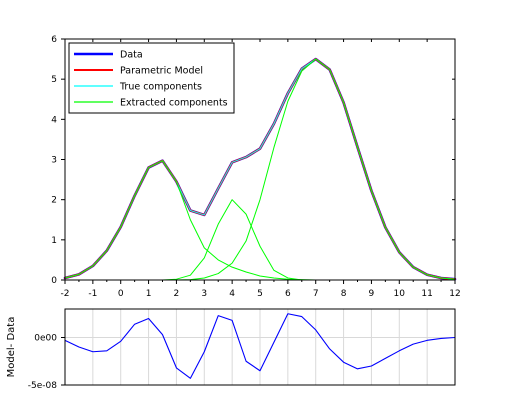 The height and width of the screenshot is (400, 520). What do you see at coordinates (54, 201) in the screenshot?
I see `y-tick-label: 2` at bounding box center [54, 201].